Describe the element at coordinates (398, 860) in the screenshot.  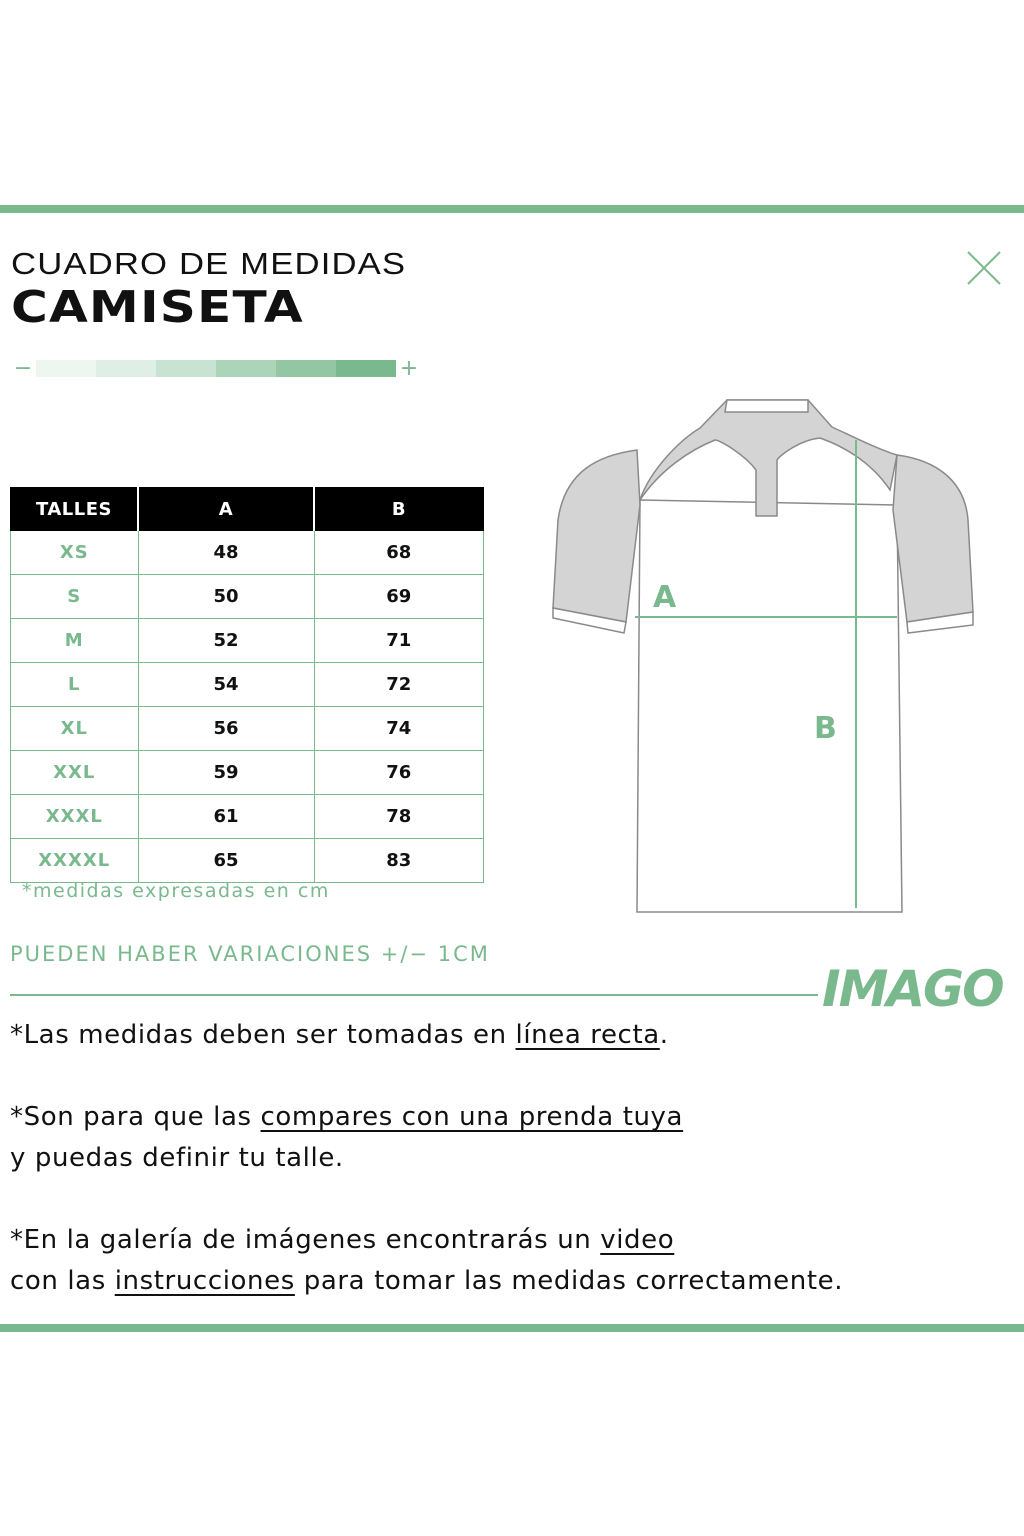
I see `cell-b: 83` at that location.